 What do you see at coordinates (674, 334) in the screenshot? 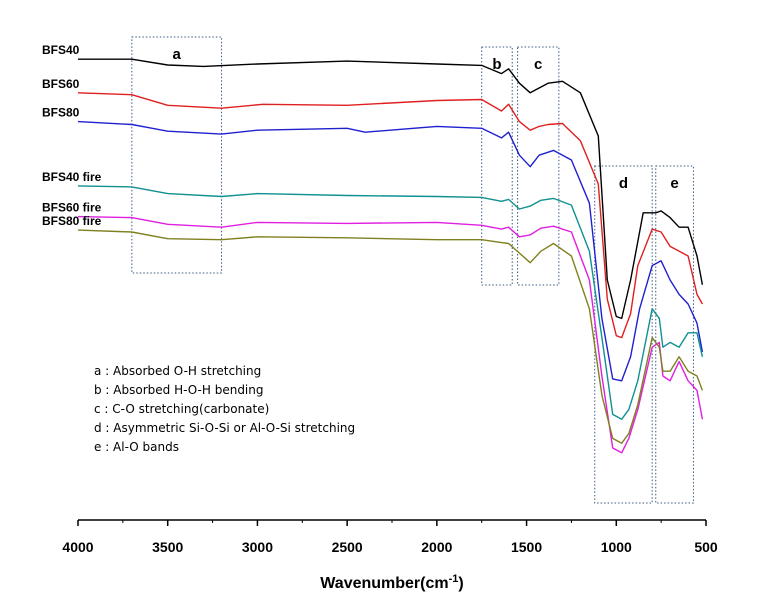
I see `region-box-e` at bounding box center [674, 334].